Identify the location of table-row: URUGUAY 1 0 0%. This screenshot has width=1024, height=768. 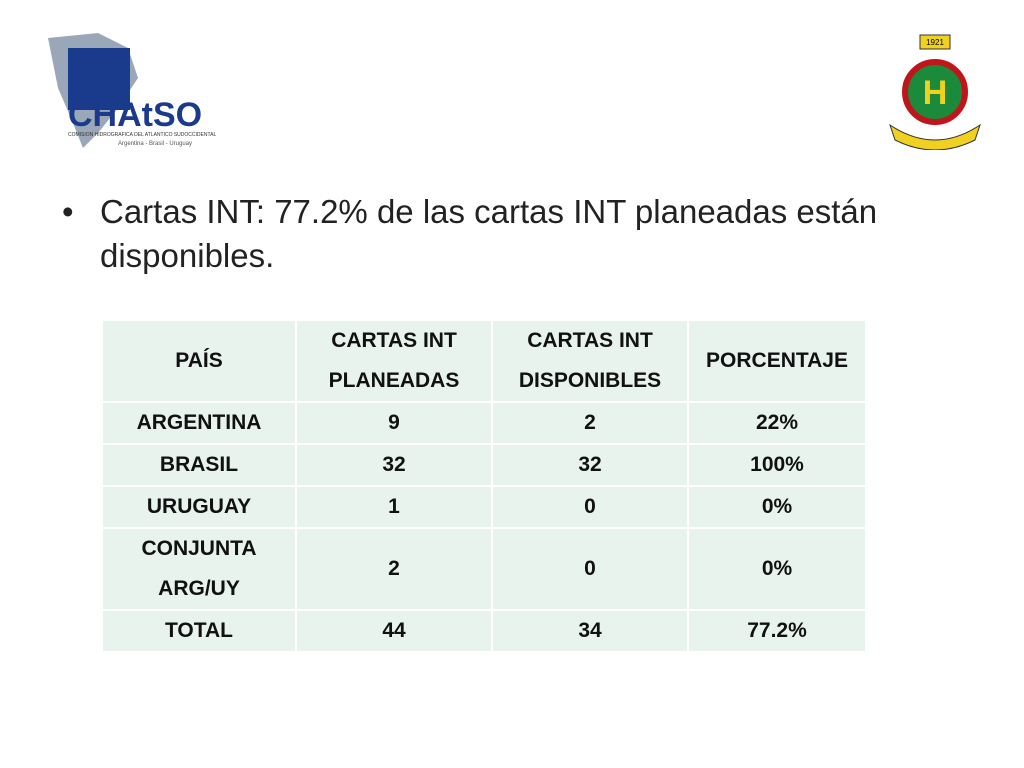
(484, 507).